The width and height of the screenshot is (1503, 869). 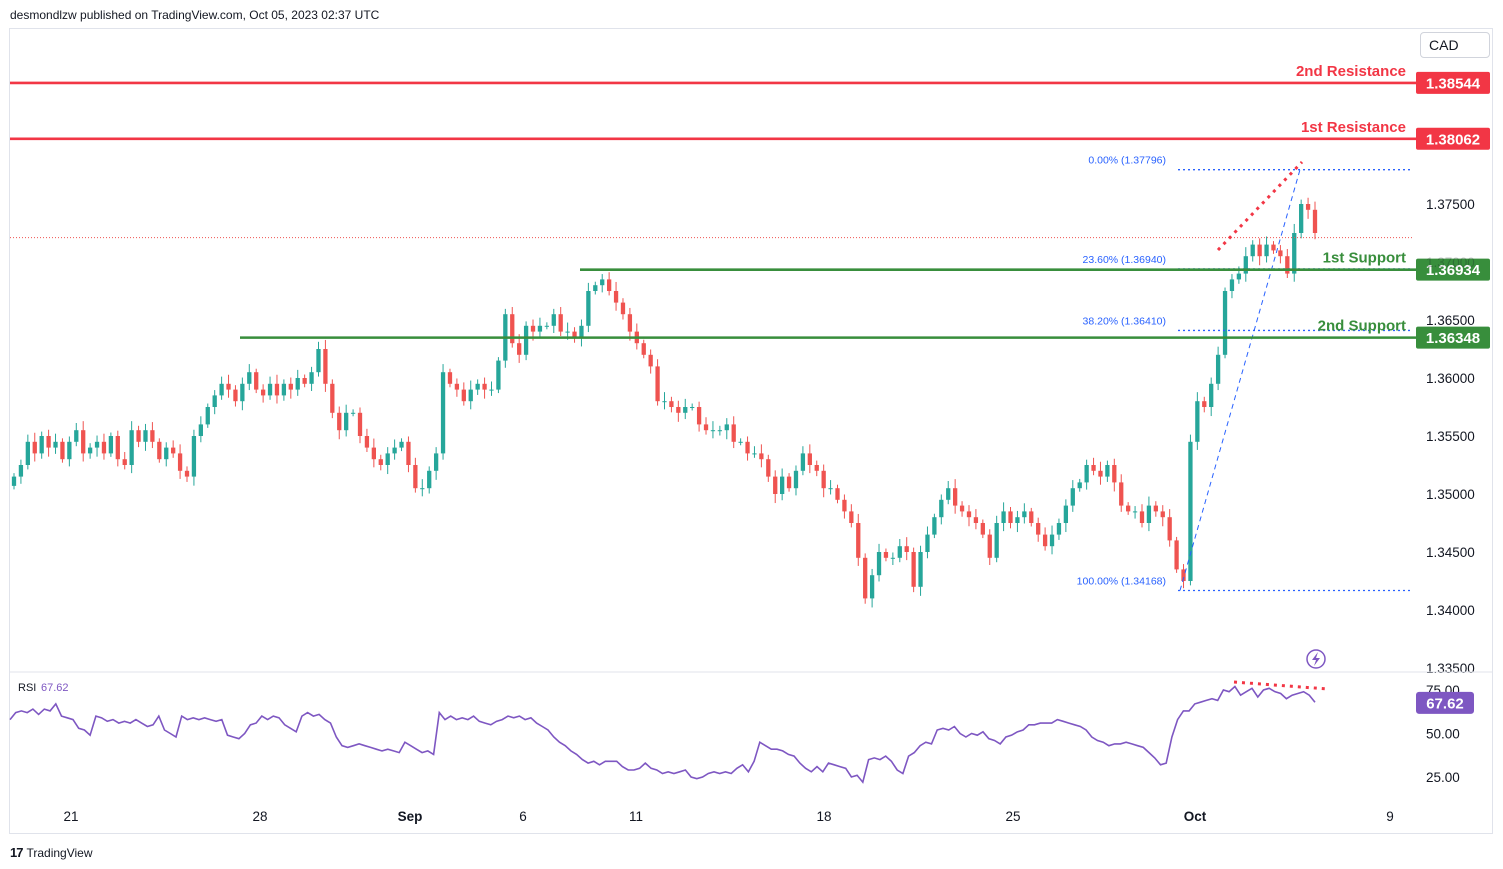 I want to click on lightning-icon, so click(x=1316, y=659).